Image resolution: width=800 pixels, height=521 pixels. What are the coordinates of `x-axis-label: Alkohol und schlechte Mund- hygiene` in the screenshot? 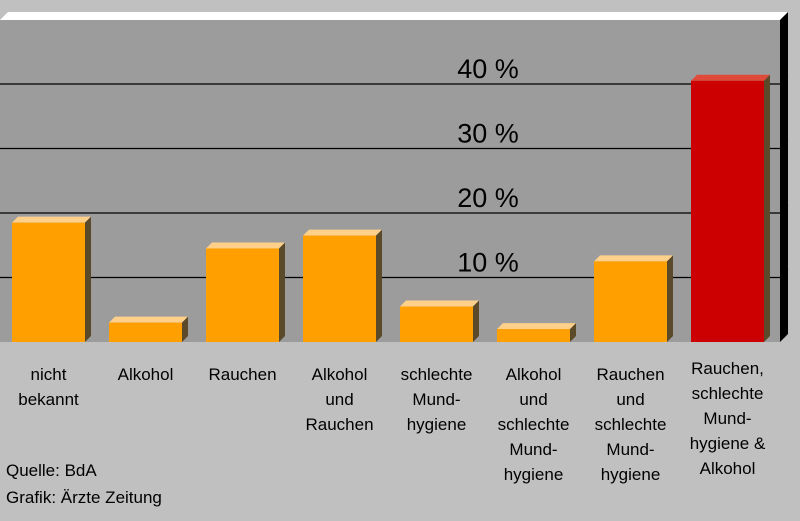 It's located at (533, 424).